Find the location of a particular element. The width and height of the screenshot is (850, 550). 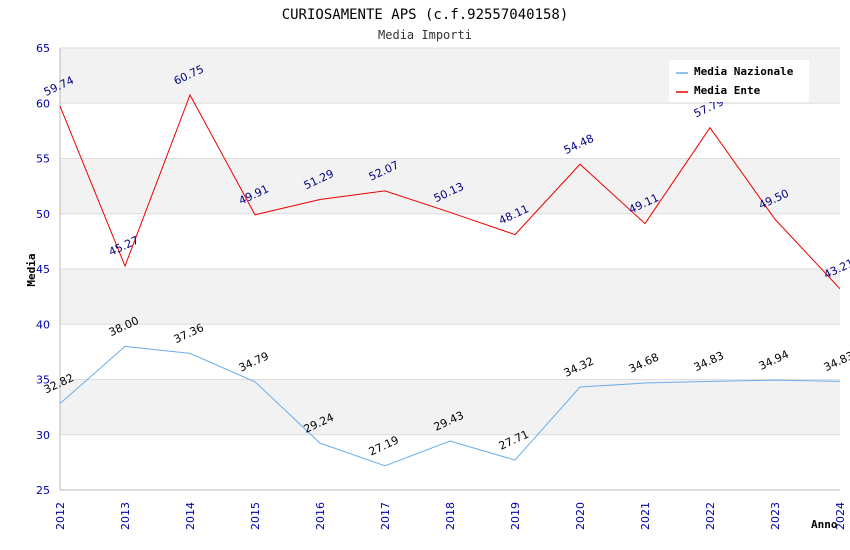

y-tick-label: 65 is located at coordinates (43, 48).